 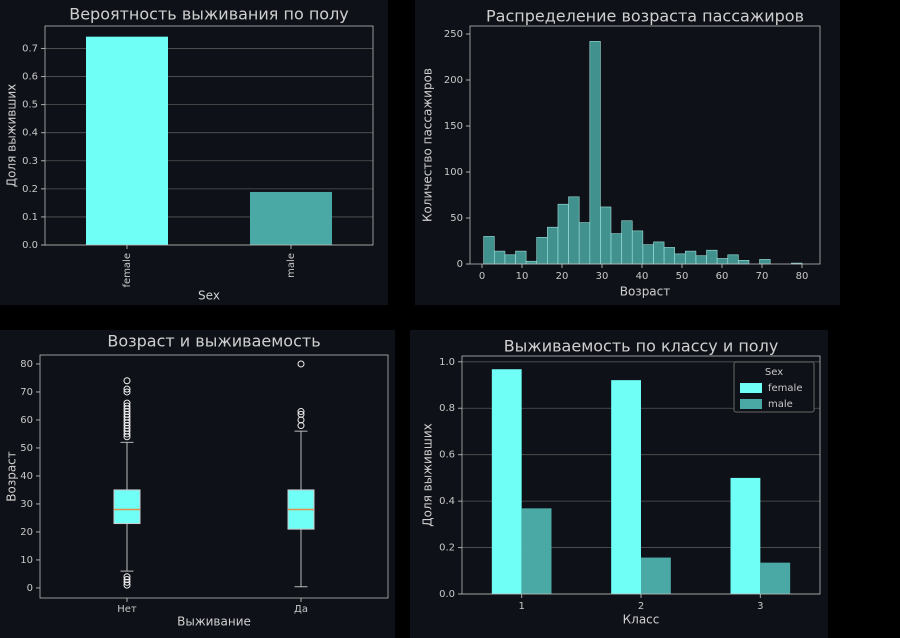 I want to click on x-tick-label: 50, so click(x=682, y=276).